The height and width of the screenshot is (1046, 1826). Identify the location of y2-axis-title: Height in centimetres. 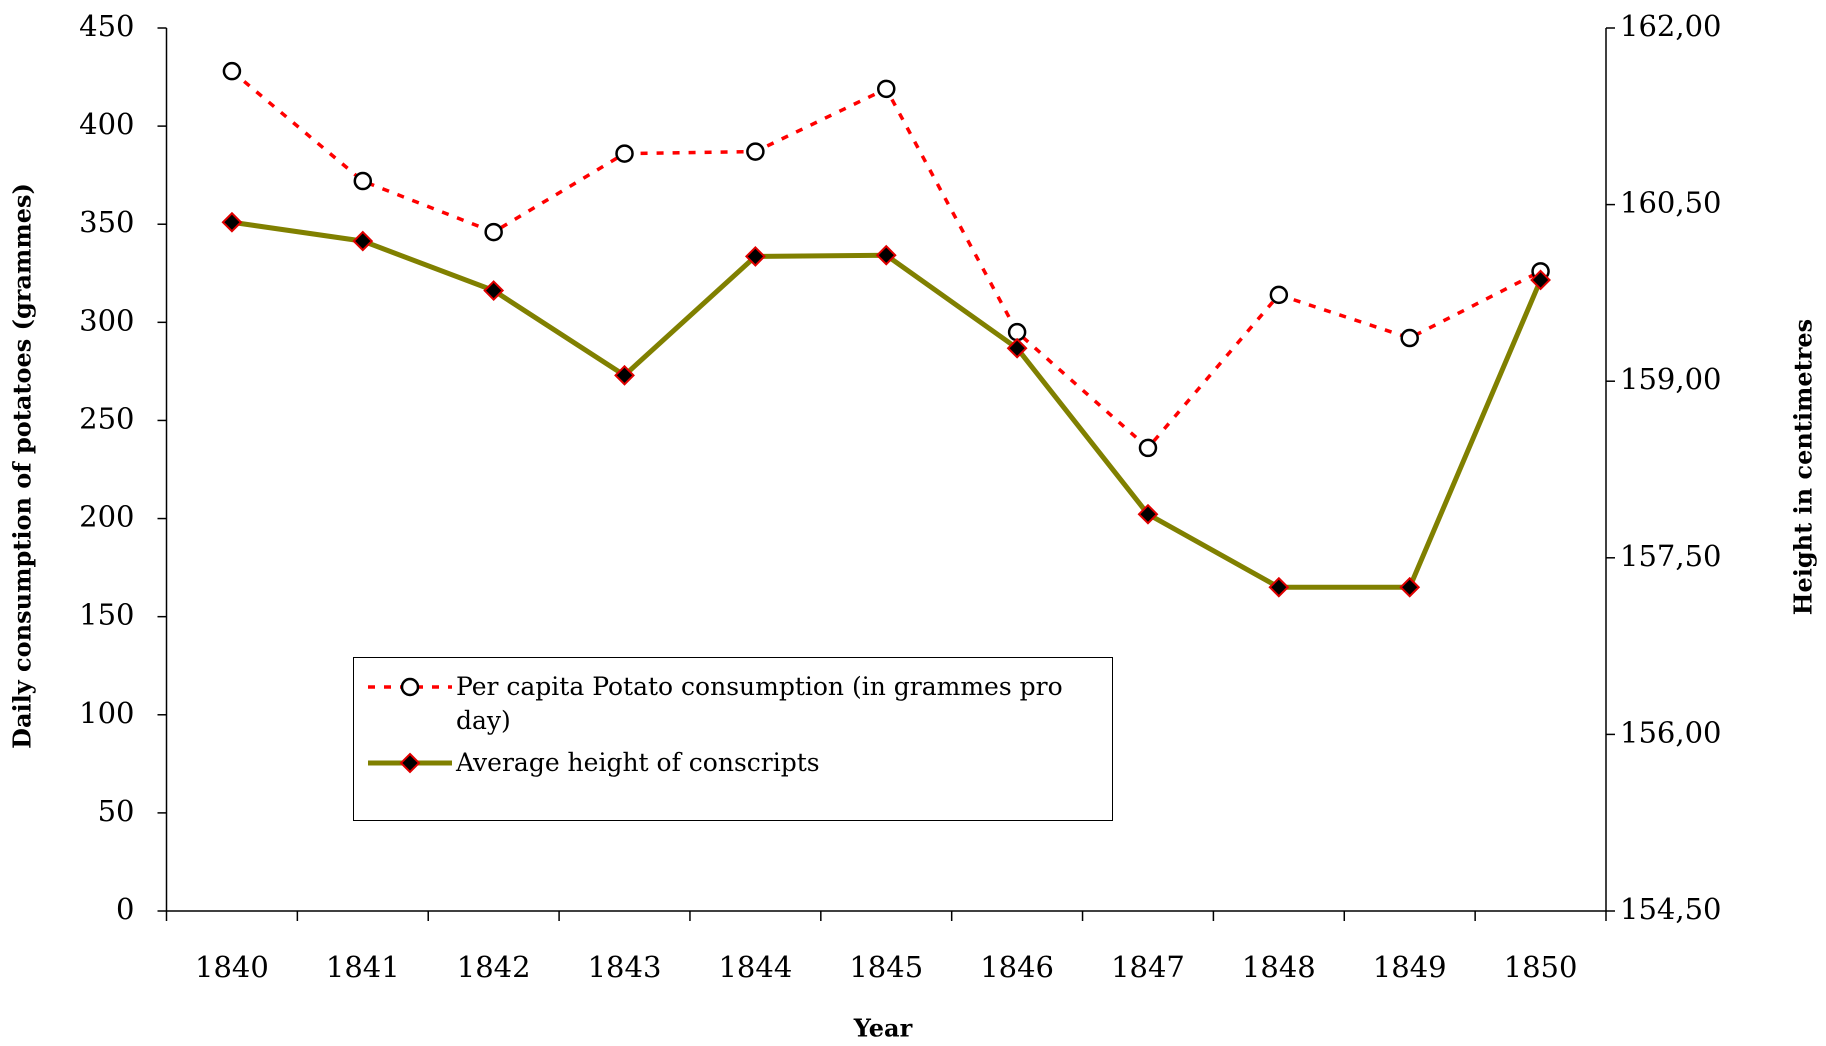
(1803, 467).